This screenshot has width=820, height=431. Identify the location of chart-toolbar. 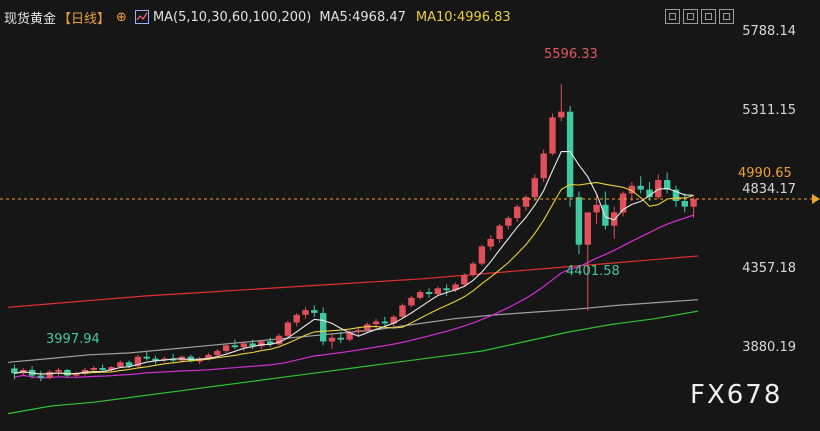
(699, 16).